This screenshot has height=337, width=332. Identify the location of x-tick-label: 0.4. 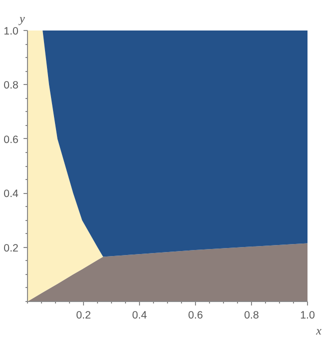
(139, 316).